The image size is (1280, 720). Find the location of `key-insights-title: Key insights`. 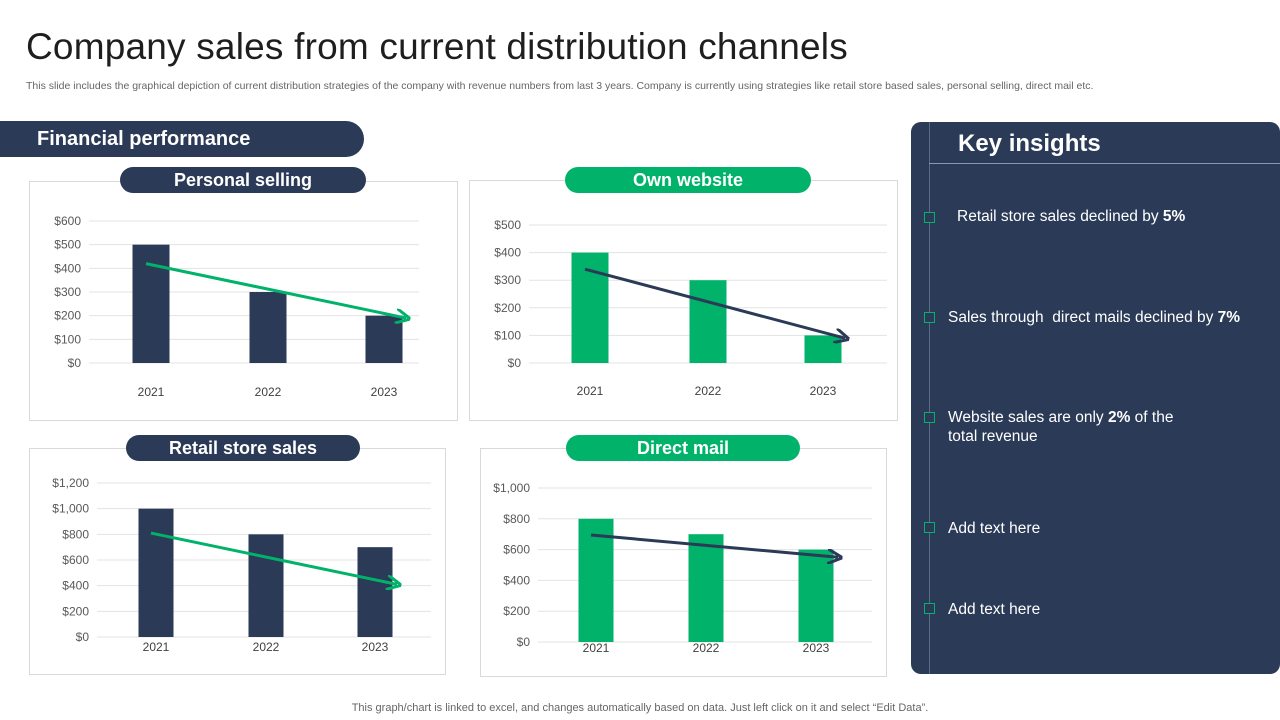

key-insights-title: Key insights is located at coordinates (1029, 143).